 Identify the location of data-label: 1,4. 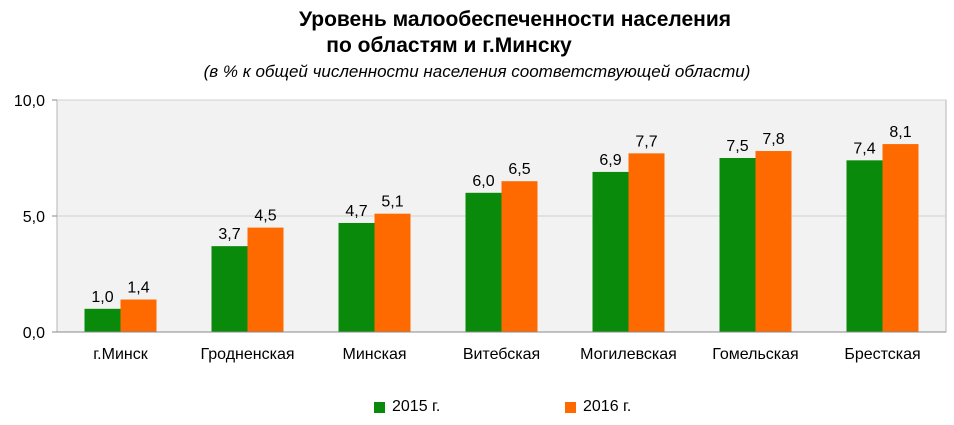
(138, 288).